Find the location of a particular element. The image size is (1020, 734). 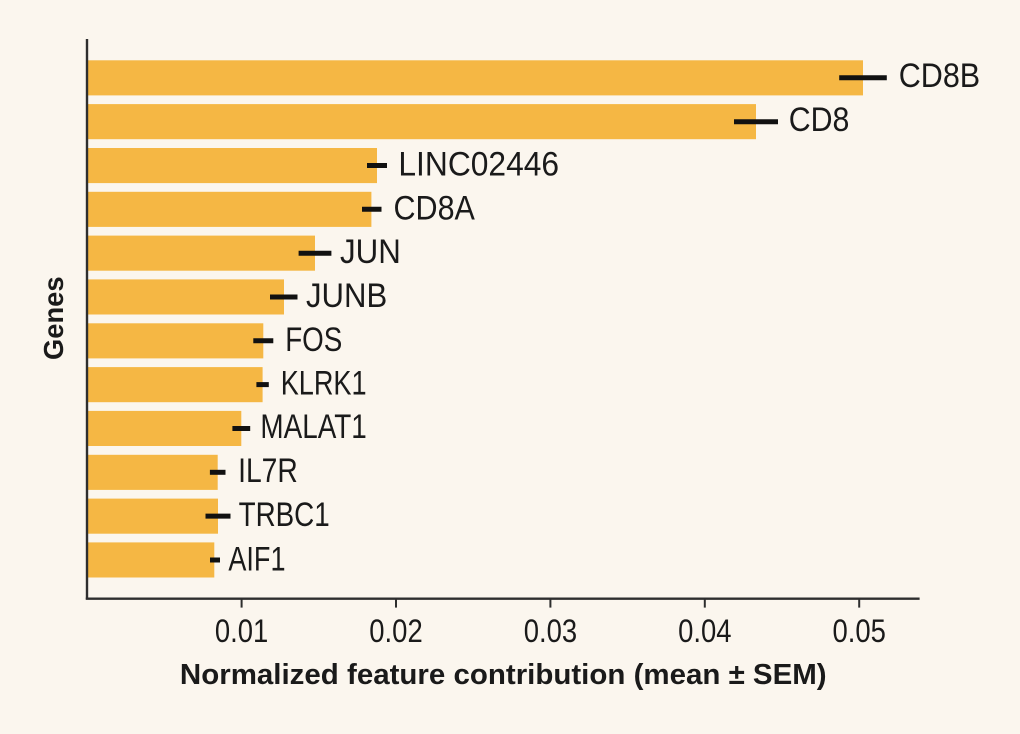

svg-text: 0.01 is located at coordinates (241, 631).